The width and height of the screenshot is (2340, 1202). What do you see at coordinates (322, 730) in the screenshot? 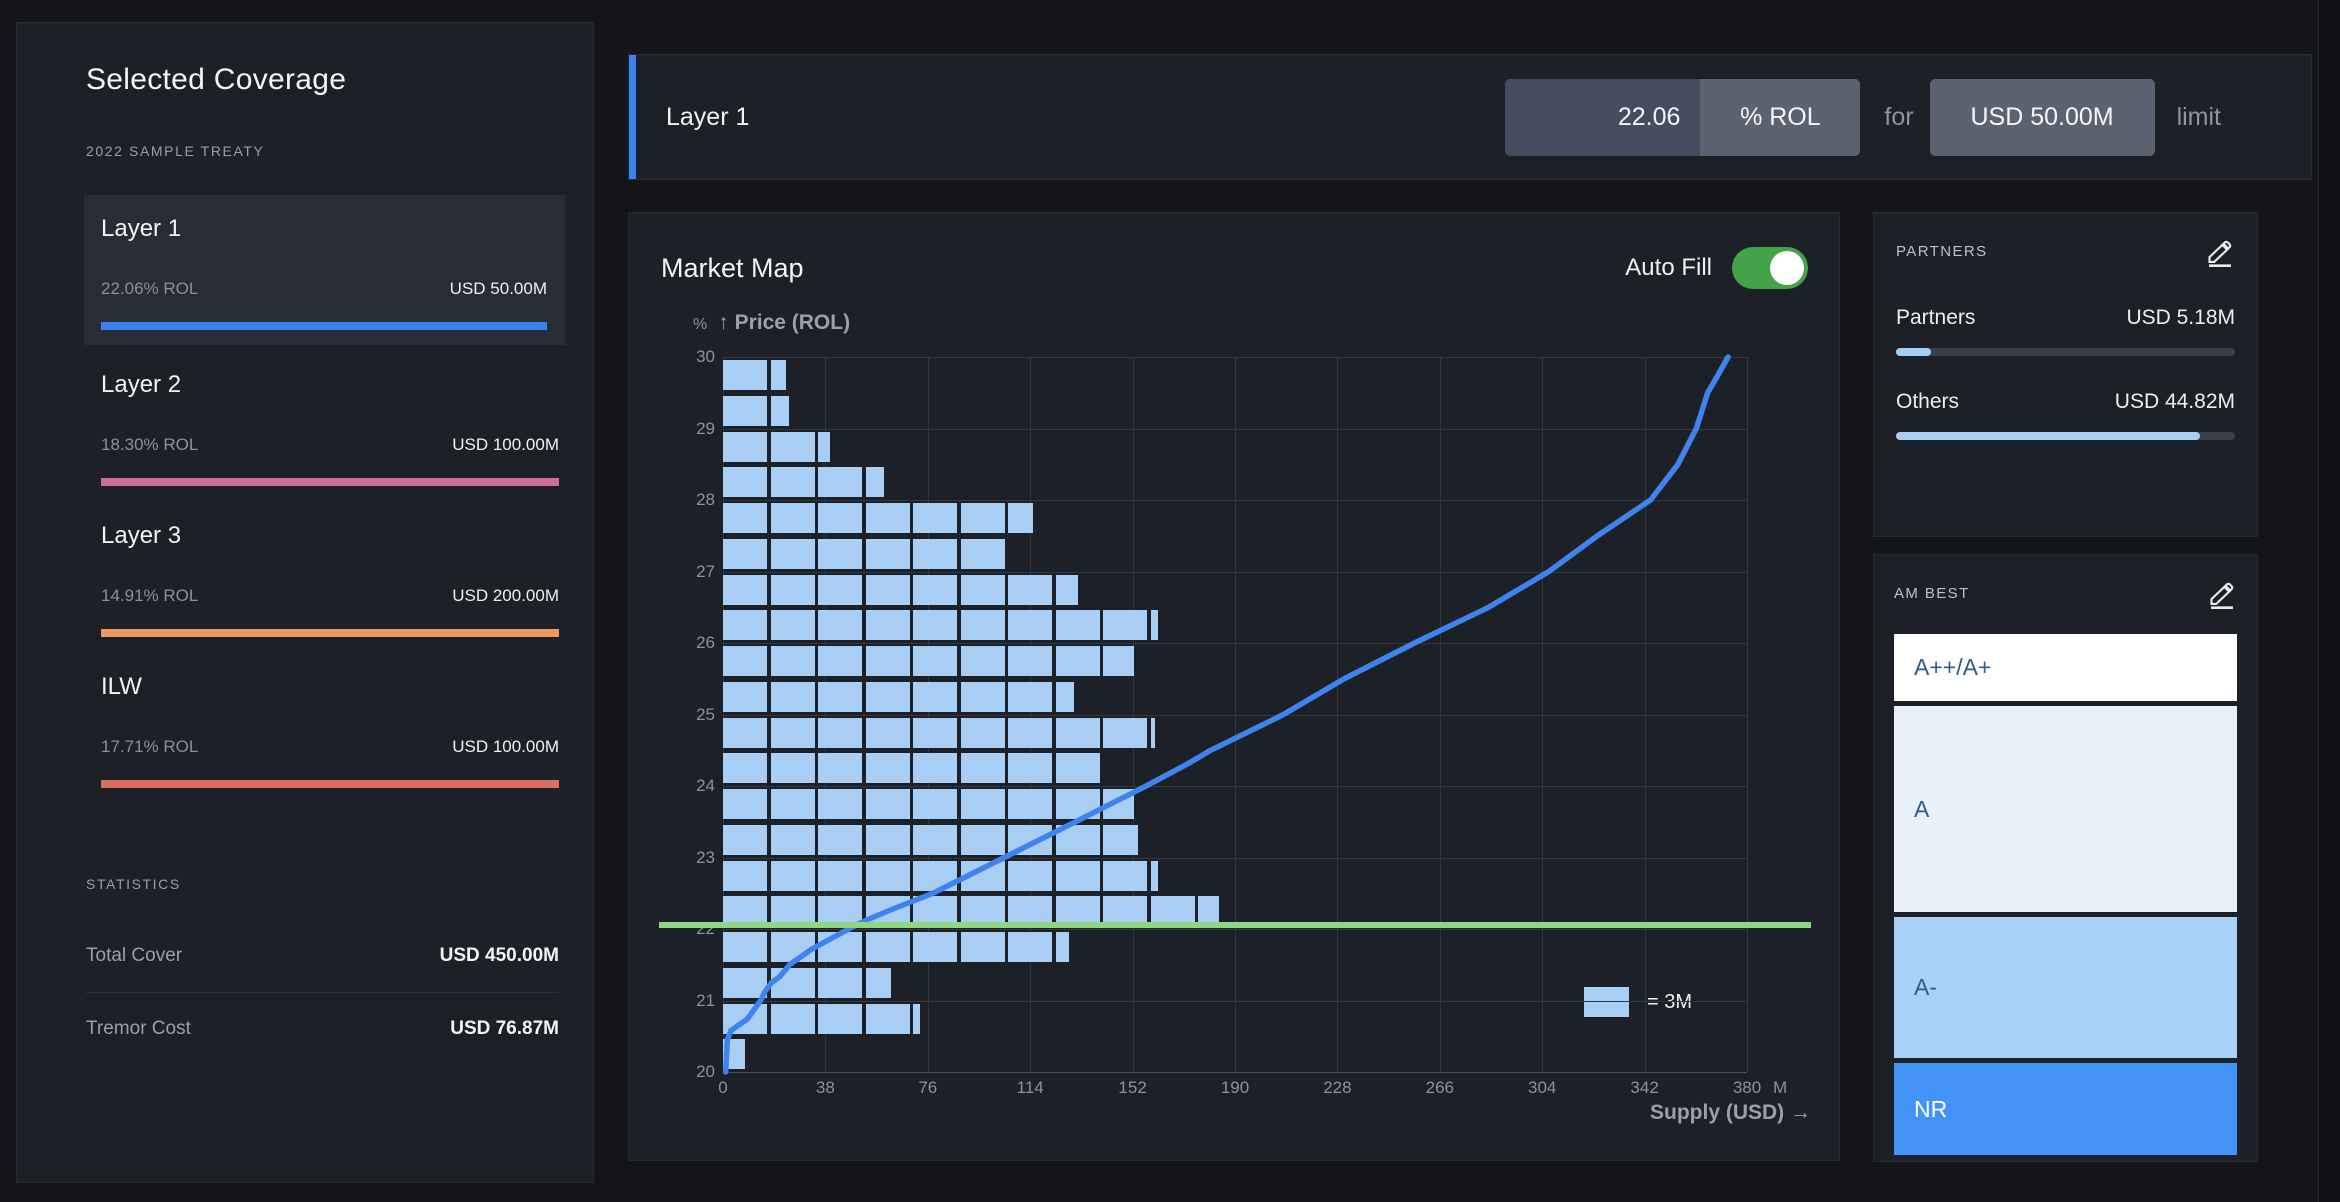
I see `layer-list-item: ILW 17.71% ROL USD 100.00M` at bounding box center [322, 730].